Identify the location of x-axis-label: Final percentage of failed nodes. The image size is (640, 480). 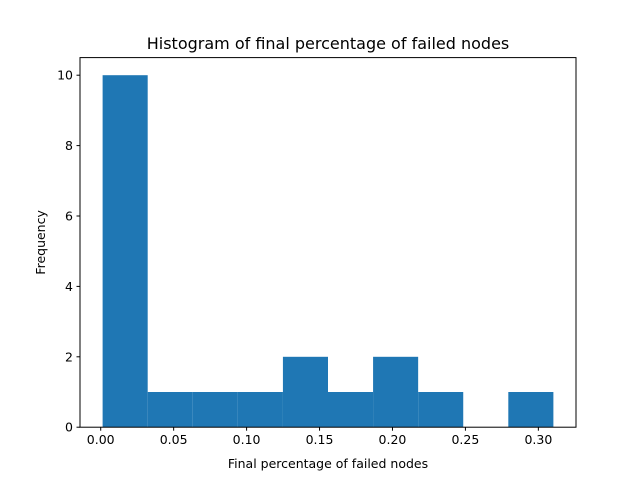
(328, 463).